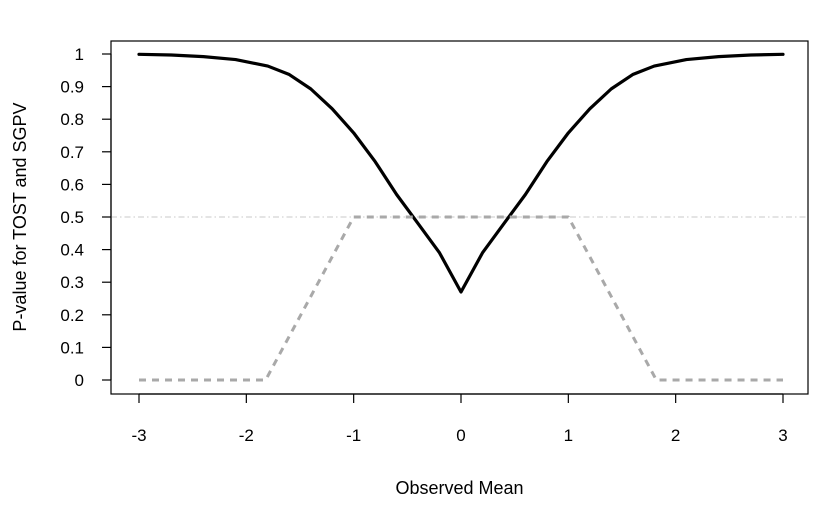 The height and width of the screenshot is (506, 820). Describe the element at coordinates (459, 488) in the screenshot. I see `x-axis-title: Observed Mean` at that location.